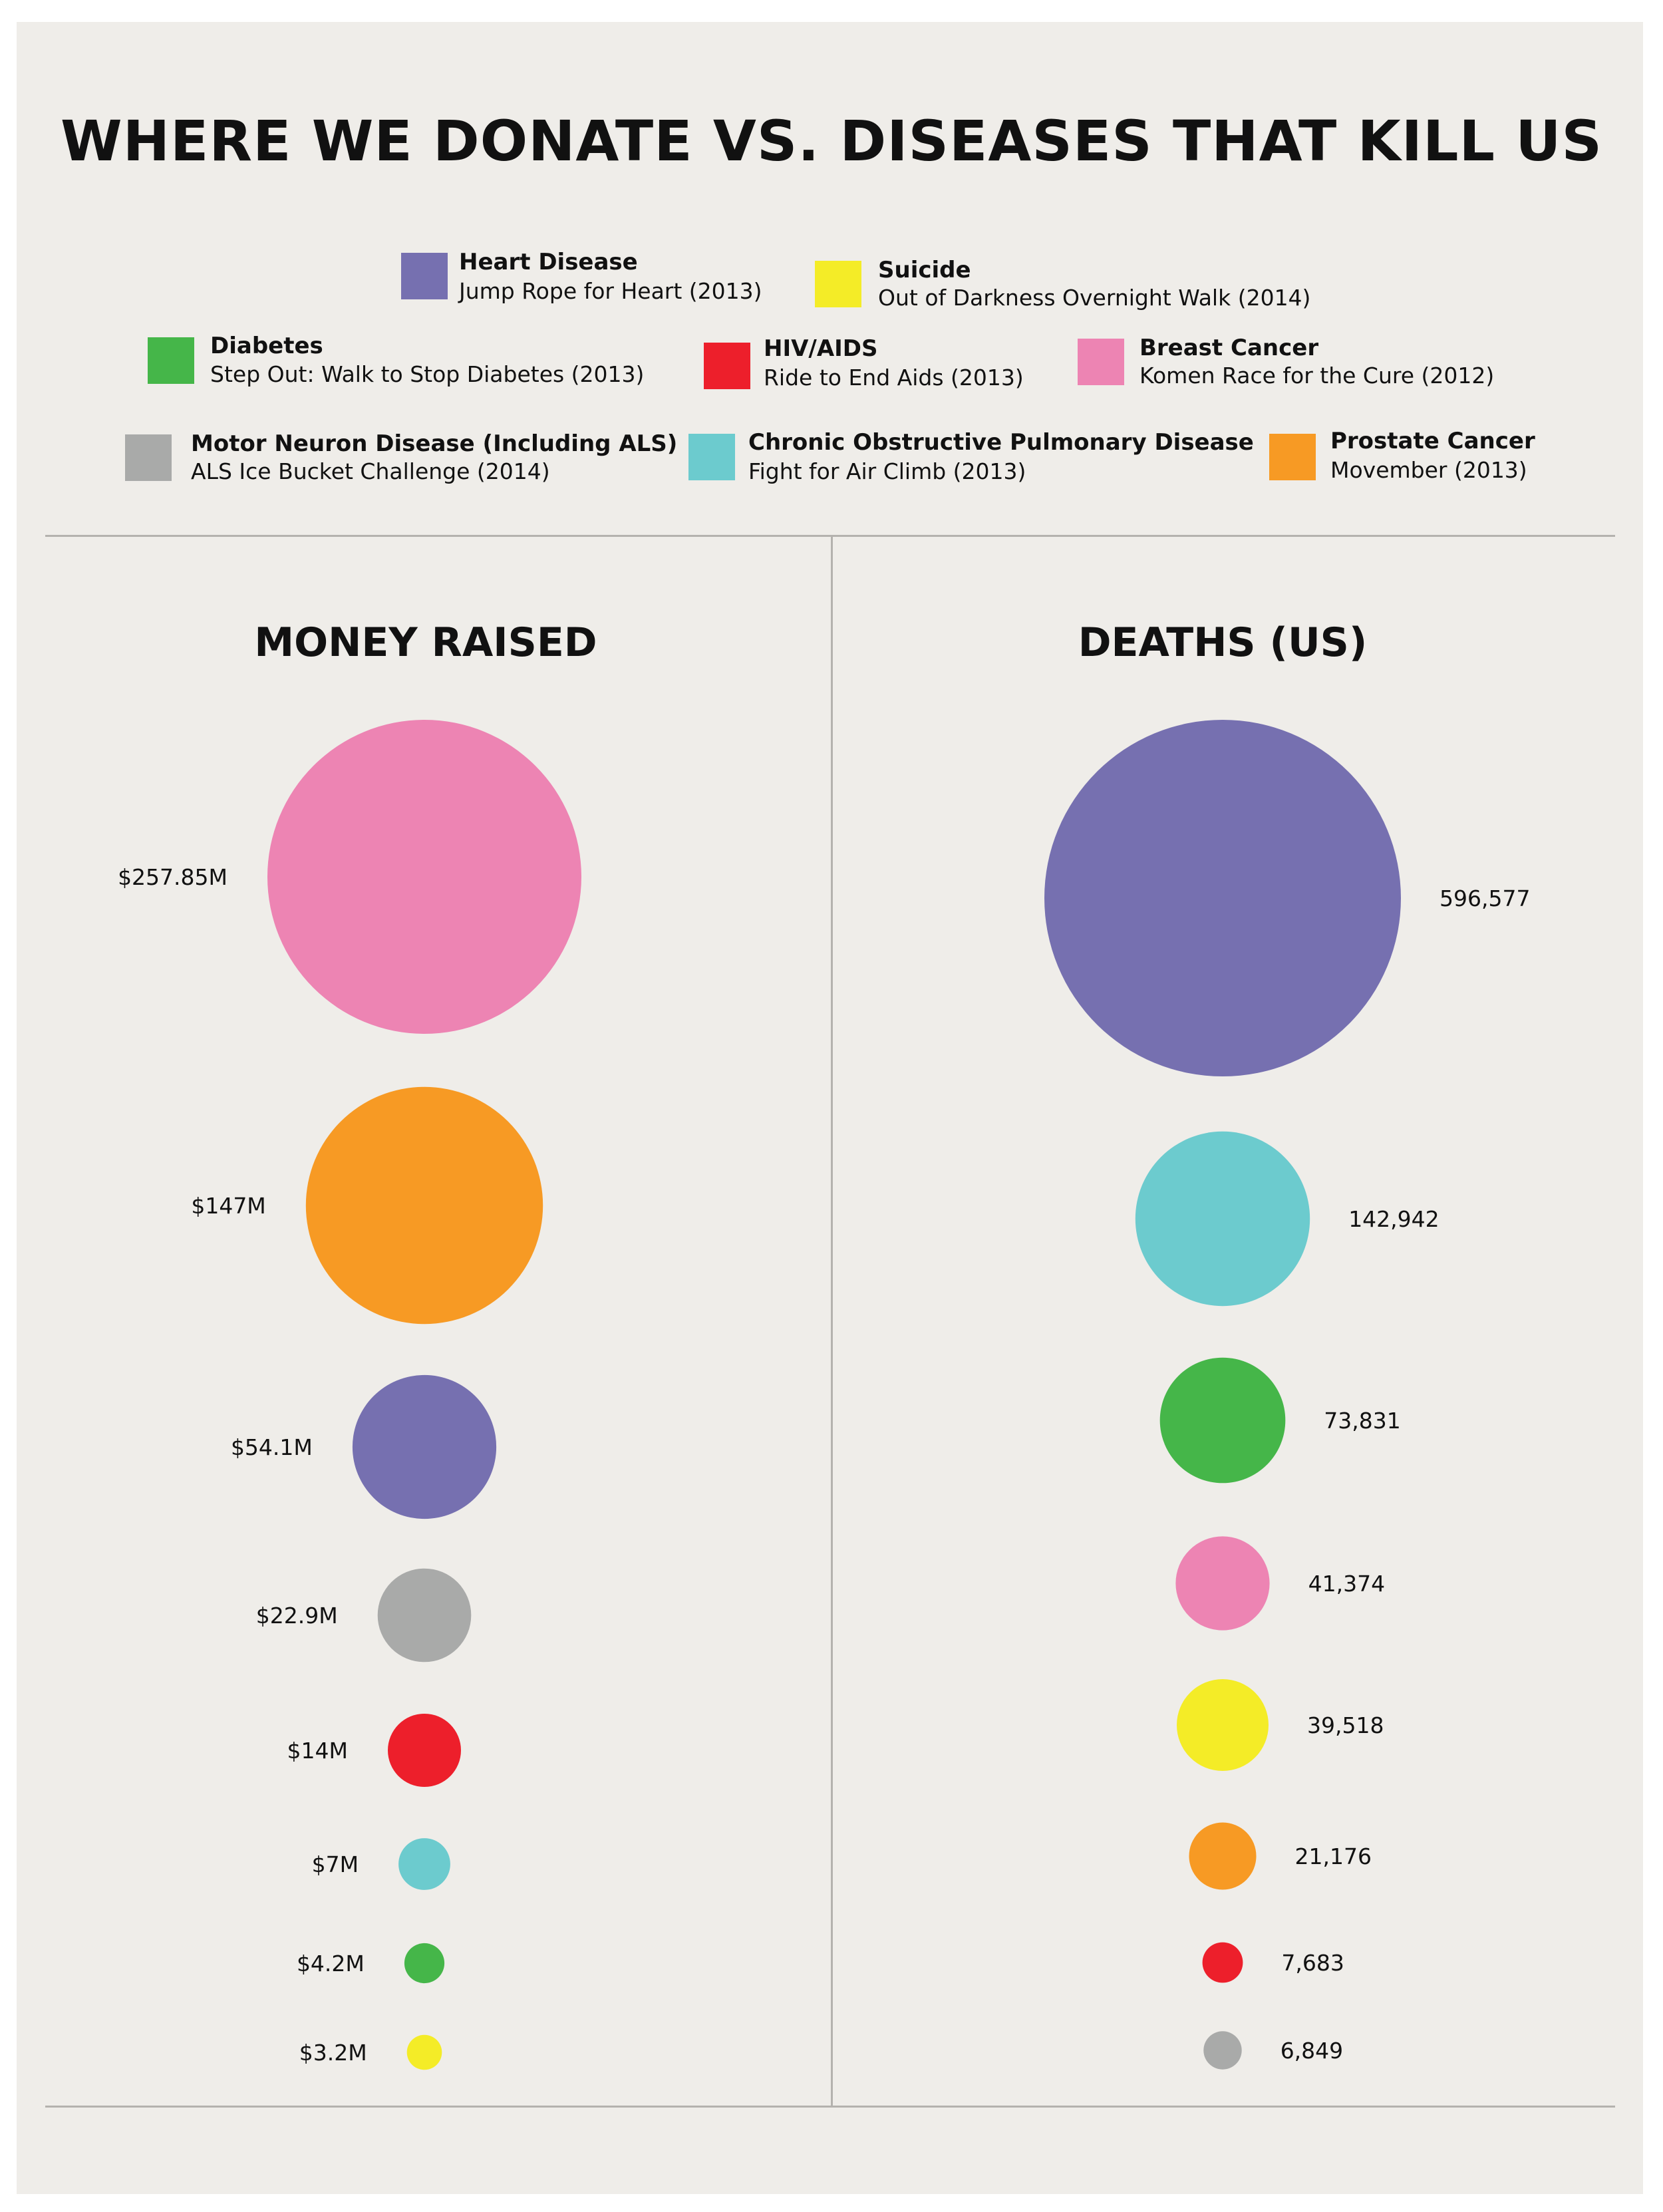 The height and width of the screenshot is (2212, 1663). I want to click on money-bubble-breast-cancer, so click(424, 877).